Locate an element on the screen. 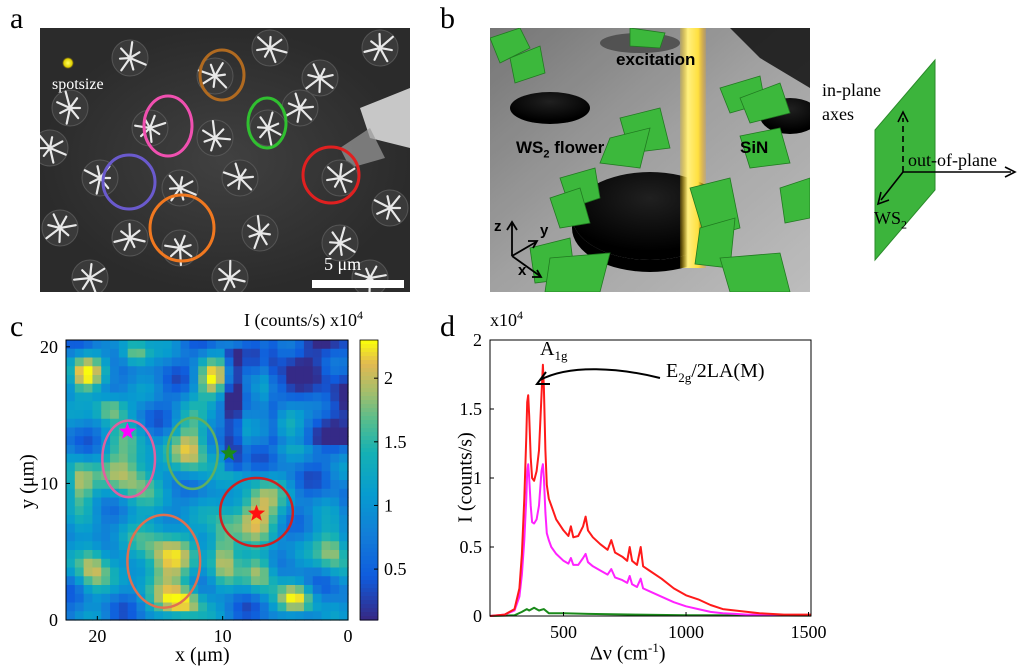 The image size is (1031, 667). spectra-multiplier-sup: 4 is located at coordinates (520, 315).